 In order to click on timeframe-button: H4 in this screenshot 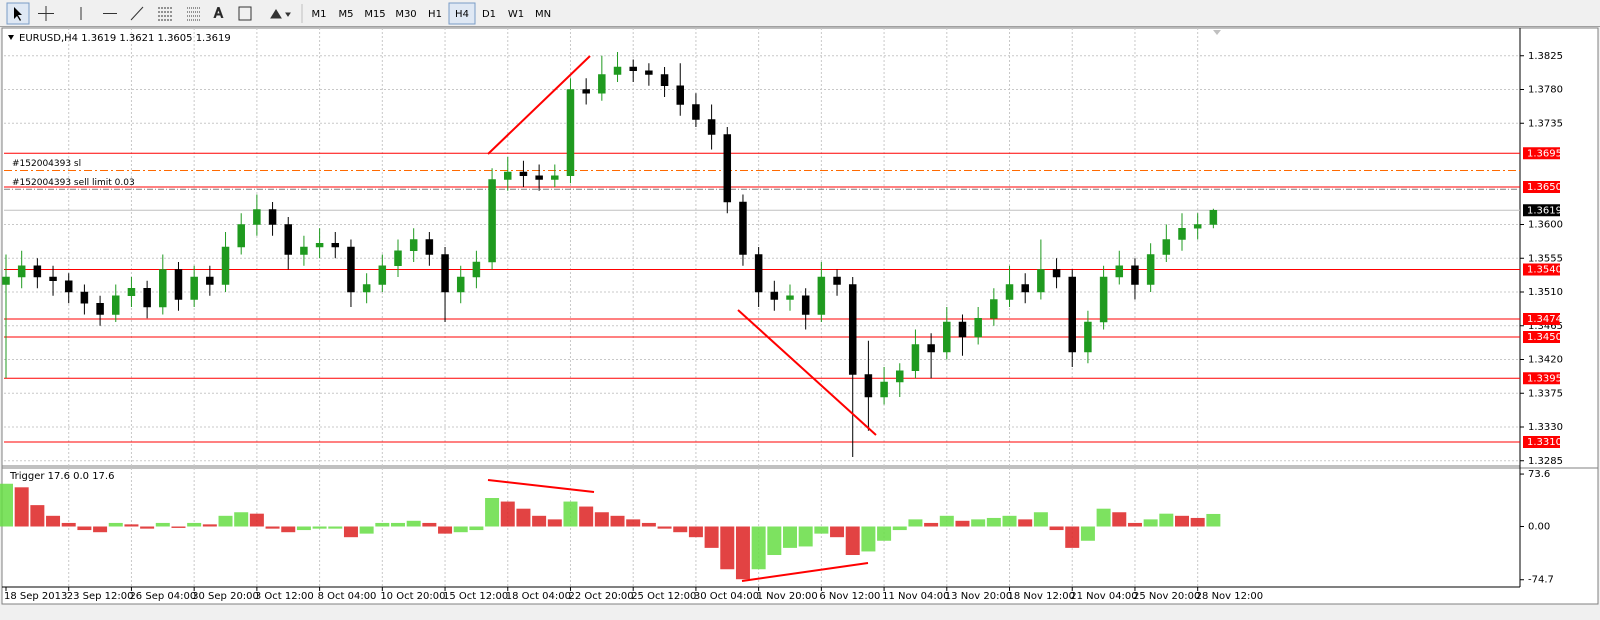, I will do `click(462, 14)`.